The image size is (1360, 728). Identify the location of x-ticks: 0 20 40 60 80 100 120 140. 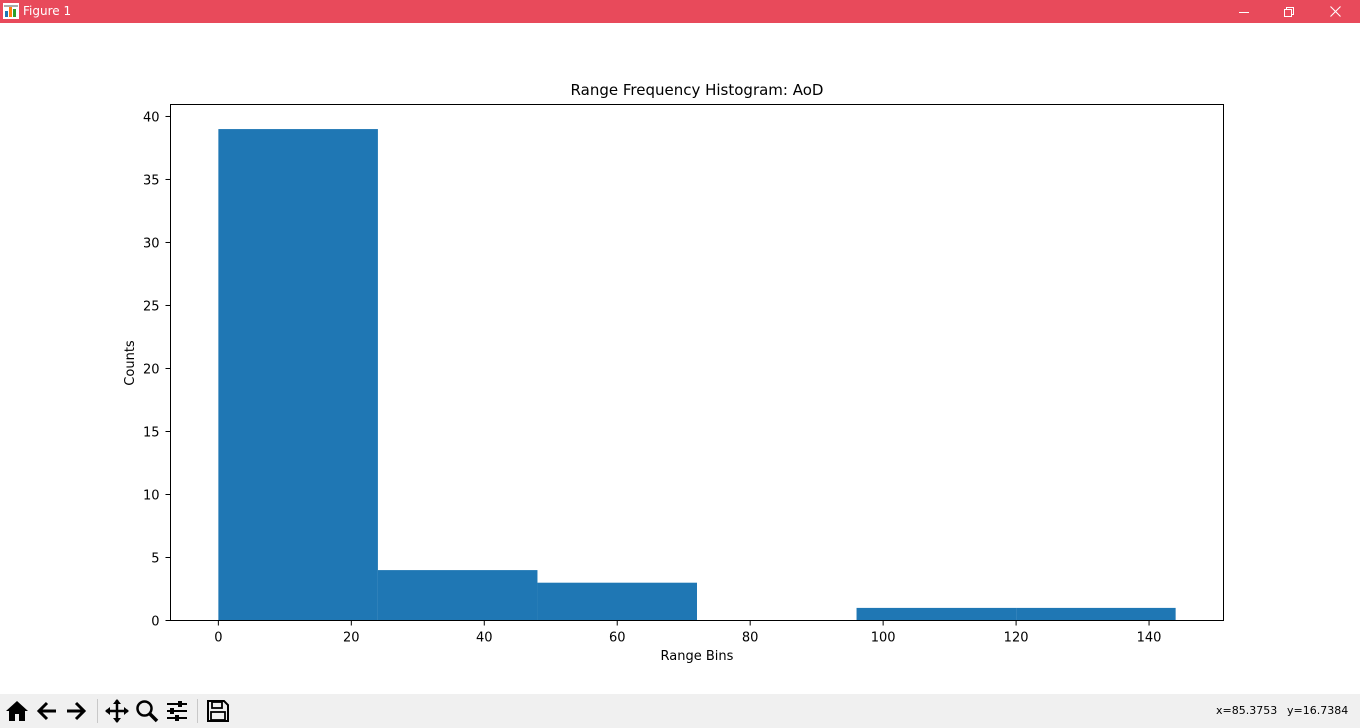
(688, 633).